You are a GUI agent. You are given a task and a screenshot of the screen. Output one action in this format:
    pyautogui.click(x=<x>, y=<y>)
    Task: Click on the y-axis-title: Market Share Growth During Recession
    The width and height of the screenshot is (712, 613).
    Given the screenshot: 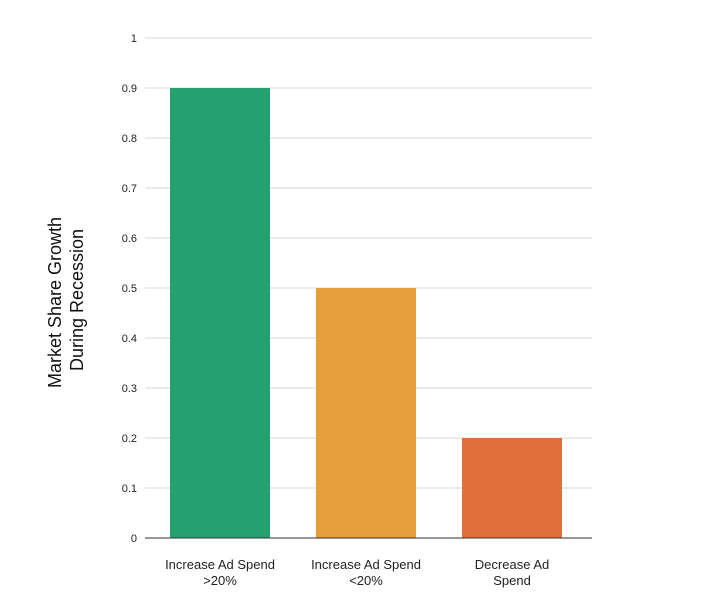 What is the action you would take?
    pyautogui.click(x=66, y=300)
    